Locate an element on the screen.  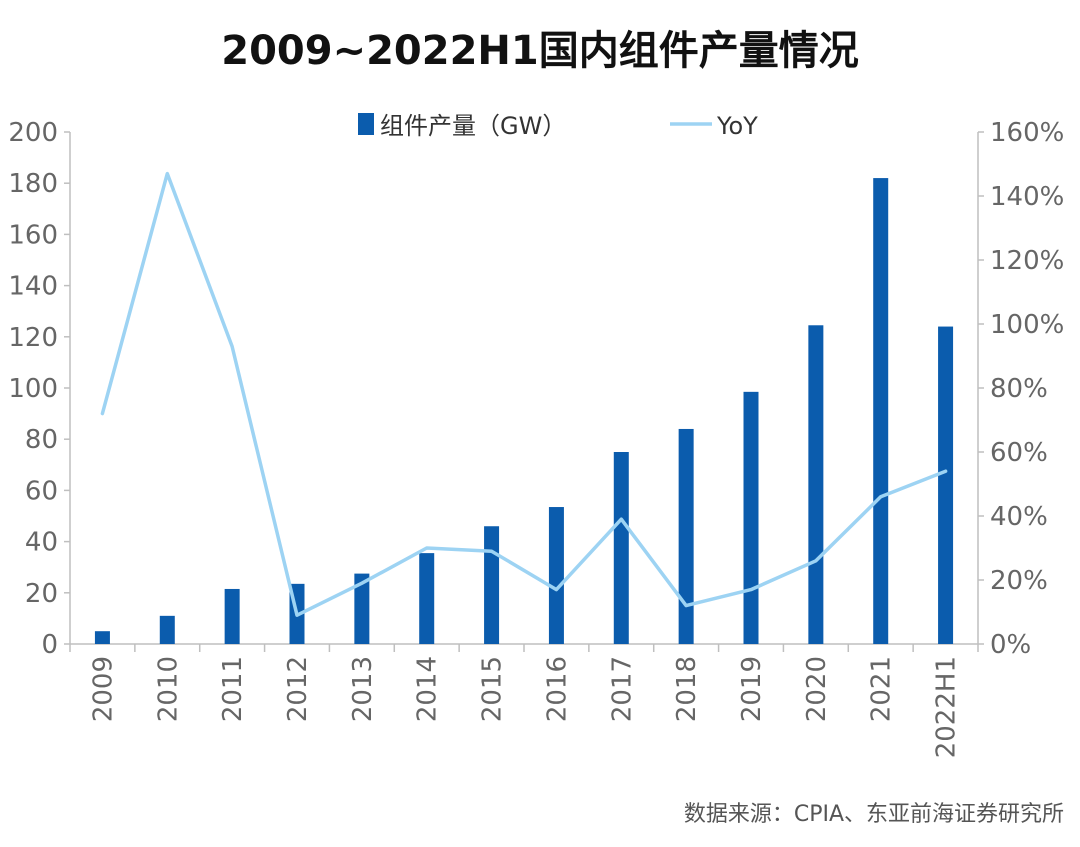
x-tick-label: 2018 is located at coordinates (687, 689).